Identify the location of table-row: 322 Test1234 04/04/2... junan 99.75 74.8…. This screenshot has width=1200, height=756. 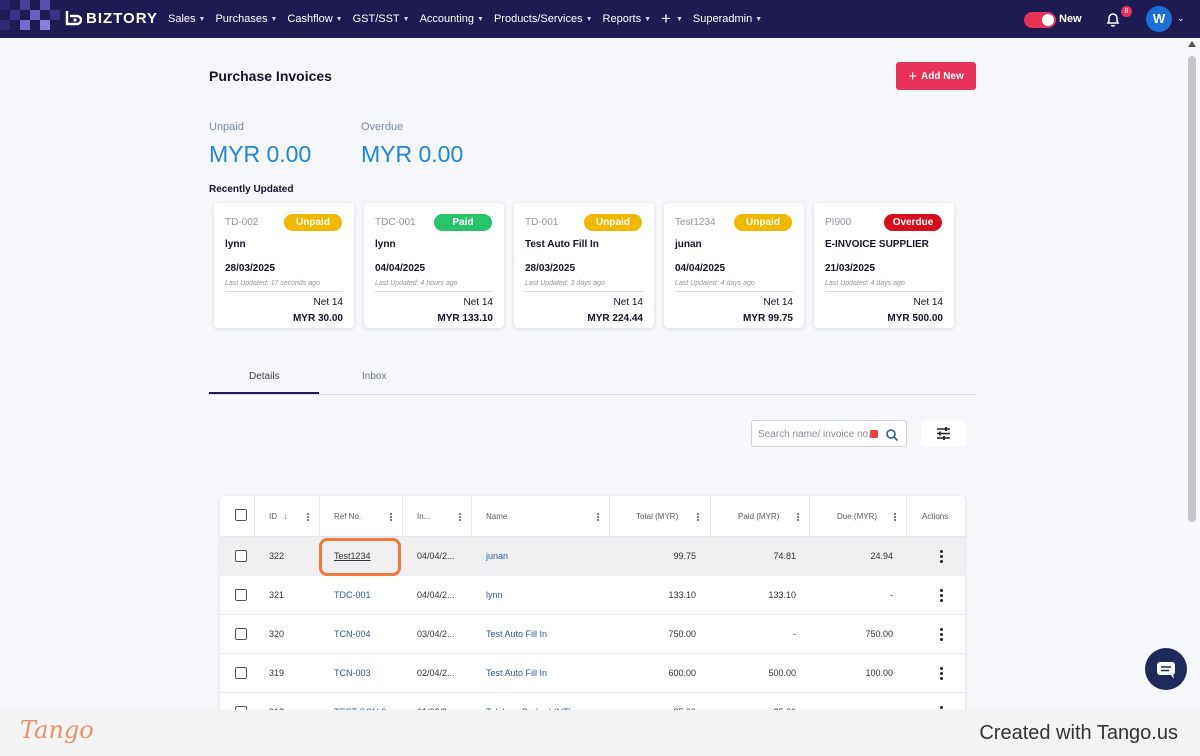
(592, 556).